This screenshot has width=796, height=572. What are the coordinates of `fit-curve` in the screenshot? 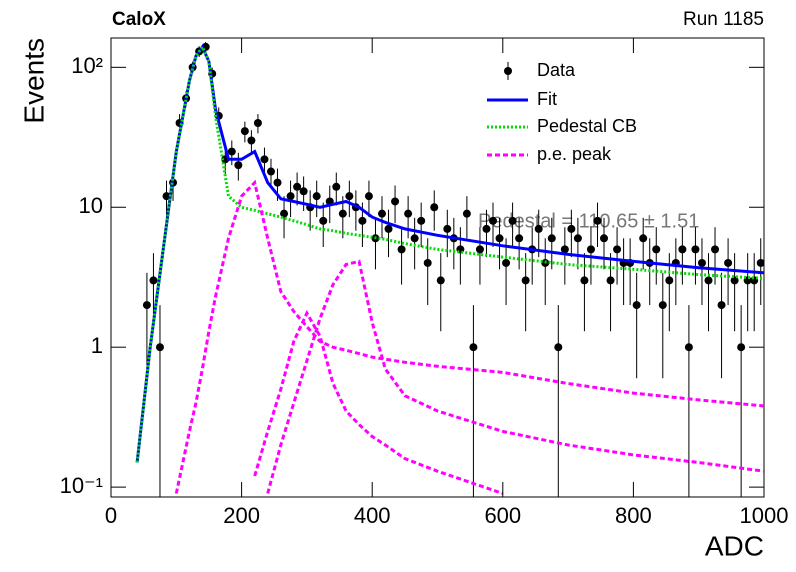 It's located at (378, 402).